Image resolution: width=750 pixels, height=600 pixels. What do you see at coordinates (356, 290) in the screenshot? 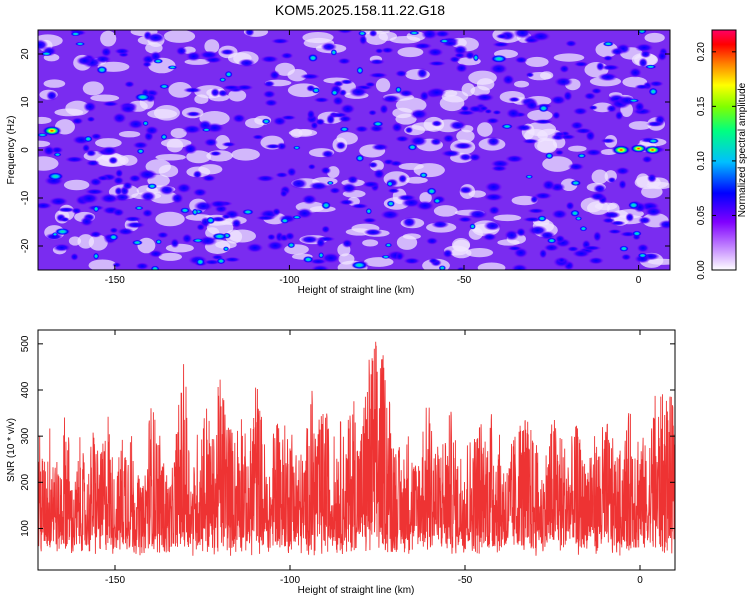
I see `heatmap-x-axis-label: Height of straight line (km)` at bounding box center [356, 290].